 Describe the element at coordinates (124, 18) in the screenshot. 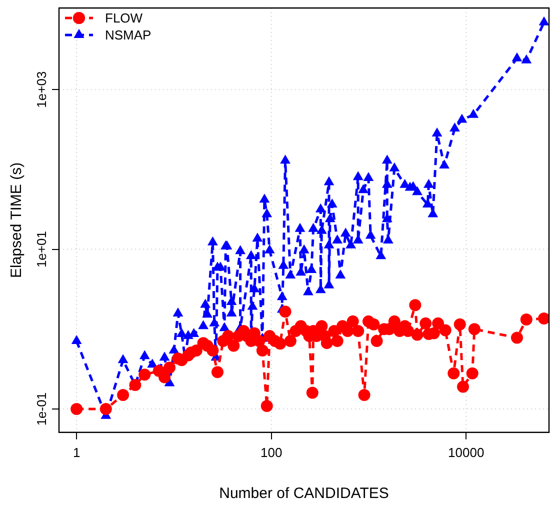

I see `legend-label: FLOW` at that location.